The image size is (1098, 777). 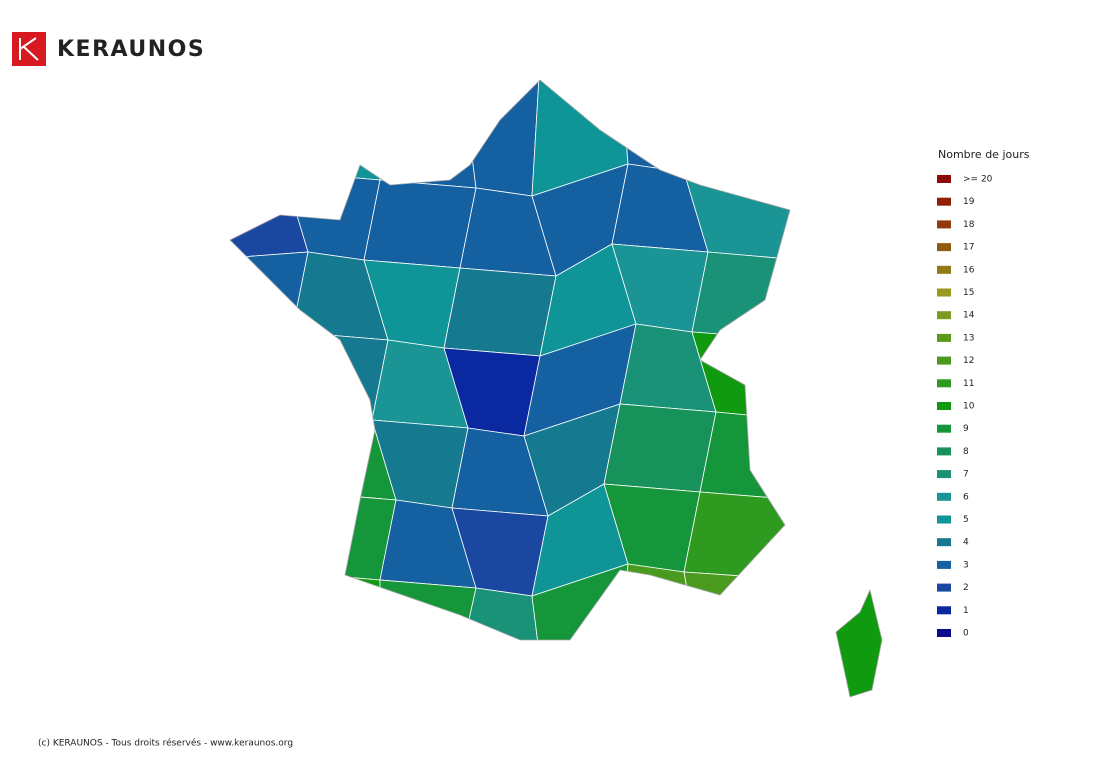 What do you see at coordinates (969, 270) in the screenshot?
I see `legend-label: 16` at bounding box center [969, 270].